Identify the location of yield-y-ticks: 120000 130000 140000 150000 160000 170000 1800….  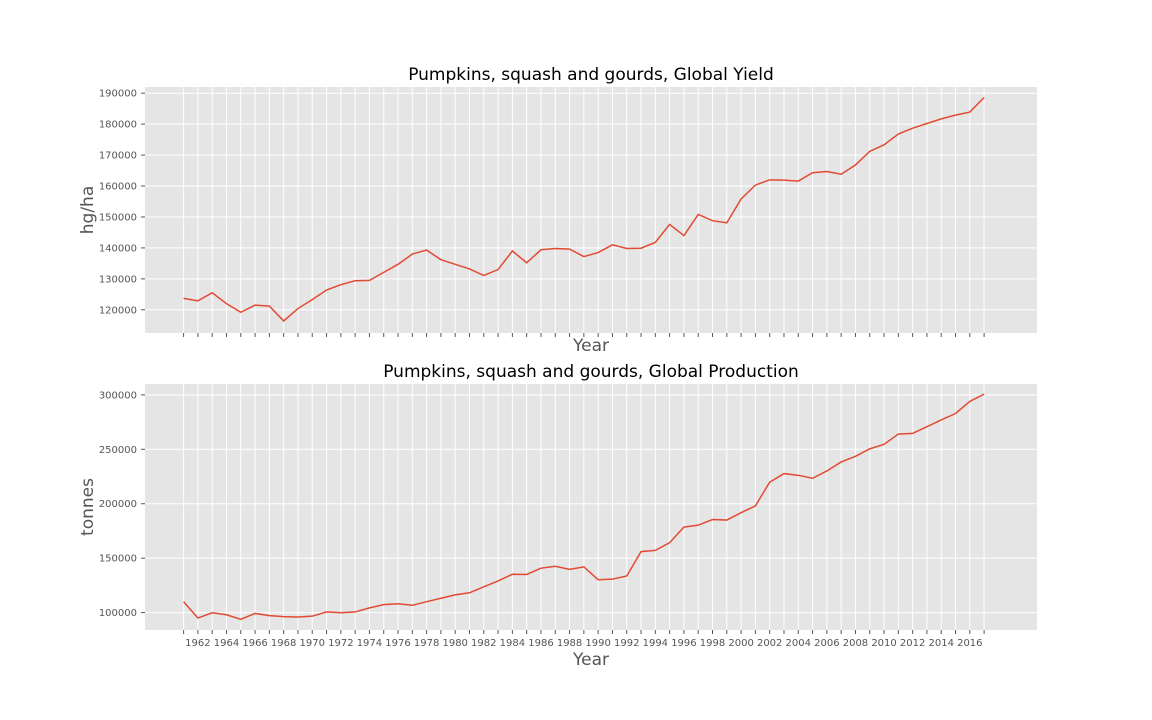
(122, 202).